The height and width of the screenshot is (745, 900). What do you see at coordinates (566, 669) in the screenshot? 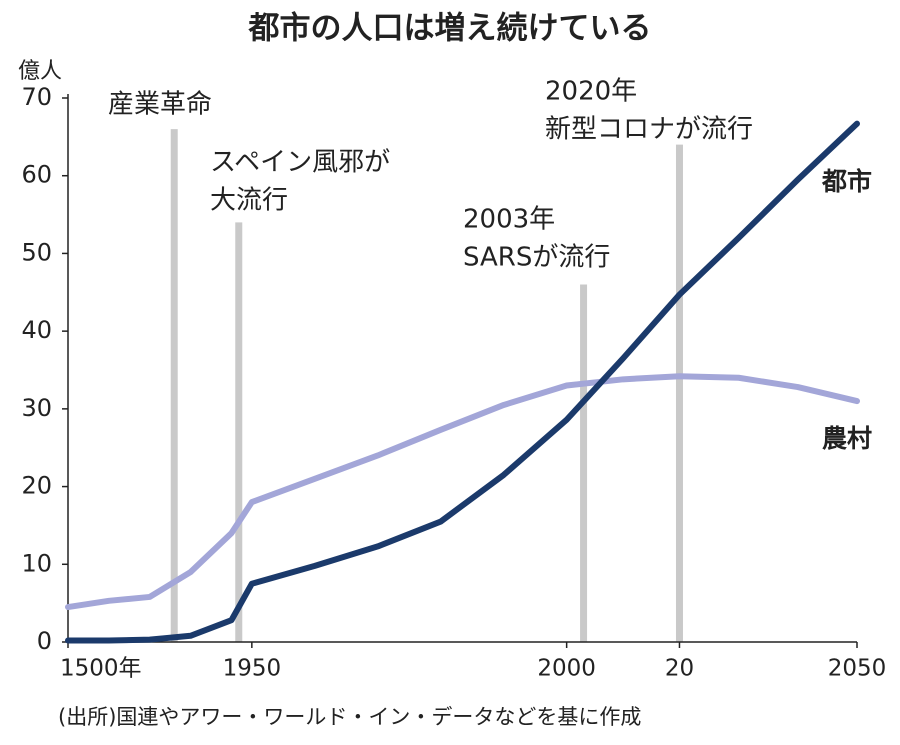
I see `x-tick-label: 2000` at bounding box center [566, 669].